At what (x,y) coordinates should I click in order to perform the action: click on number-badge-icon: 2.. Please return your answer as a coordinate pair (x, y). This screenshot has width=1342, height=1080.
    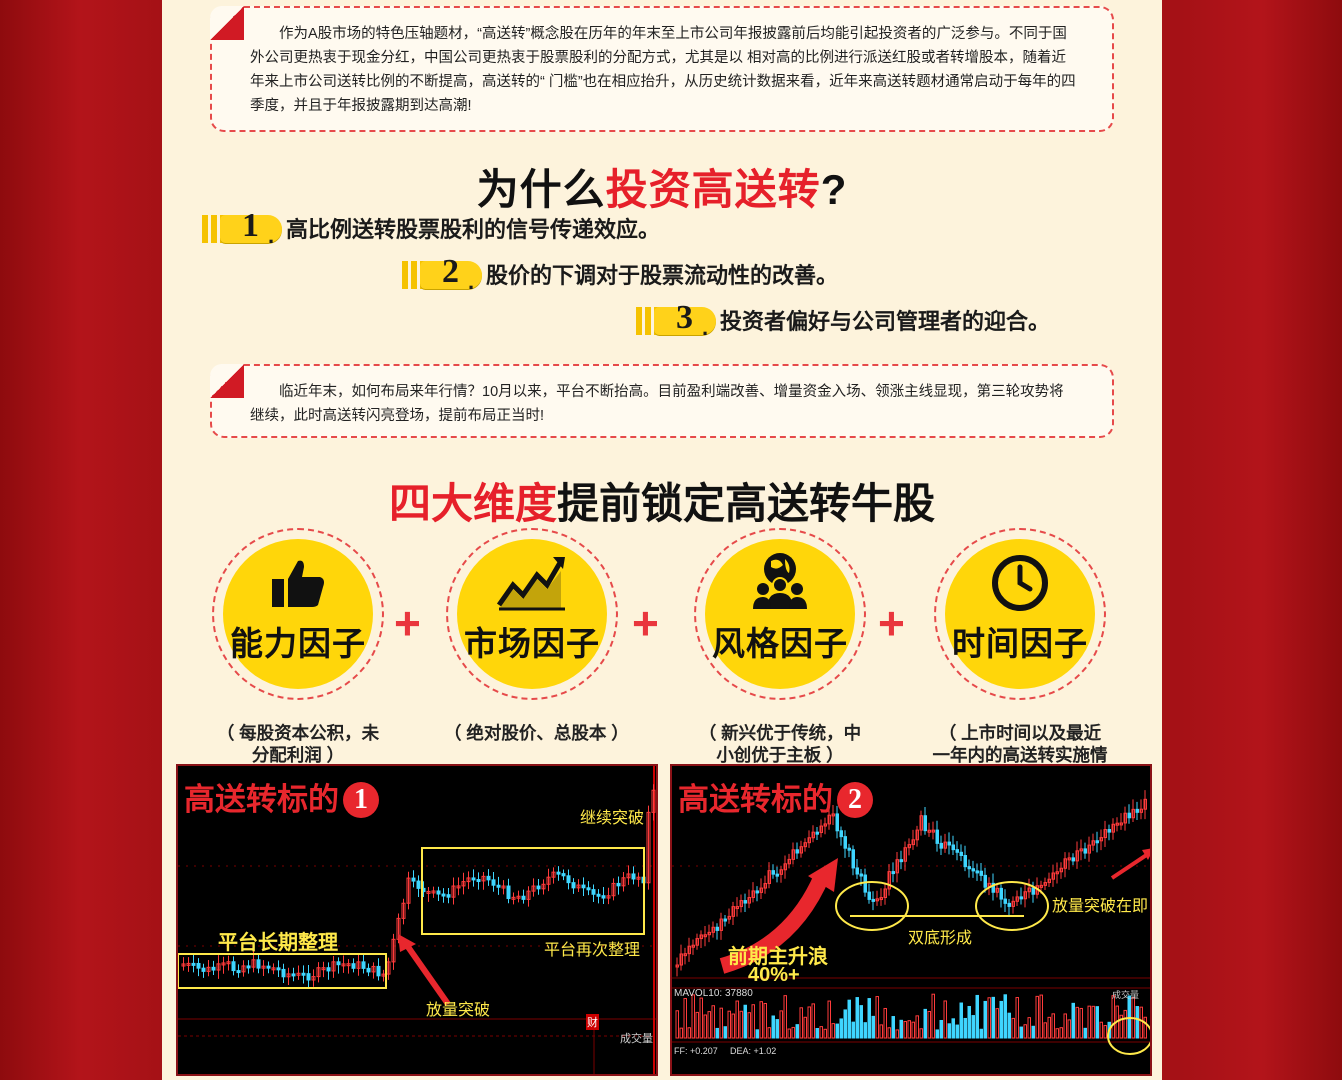
    Looking at the image, I should click on (442, 273).